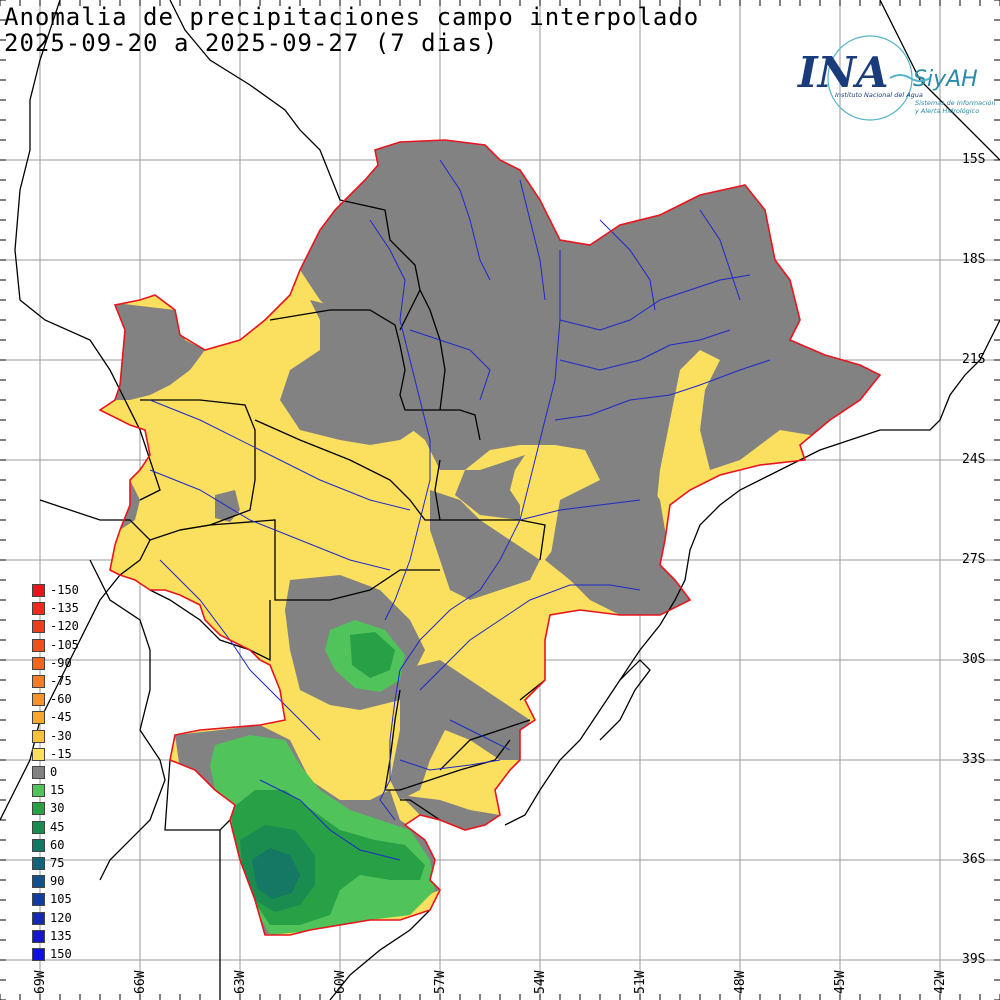  What do you see at coordinates (57, 863) in the screenshot?
I see `legend-label: 75` at bounding box center [57, 863].